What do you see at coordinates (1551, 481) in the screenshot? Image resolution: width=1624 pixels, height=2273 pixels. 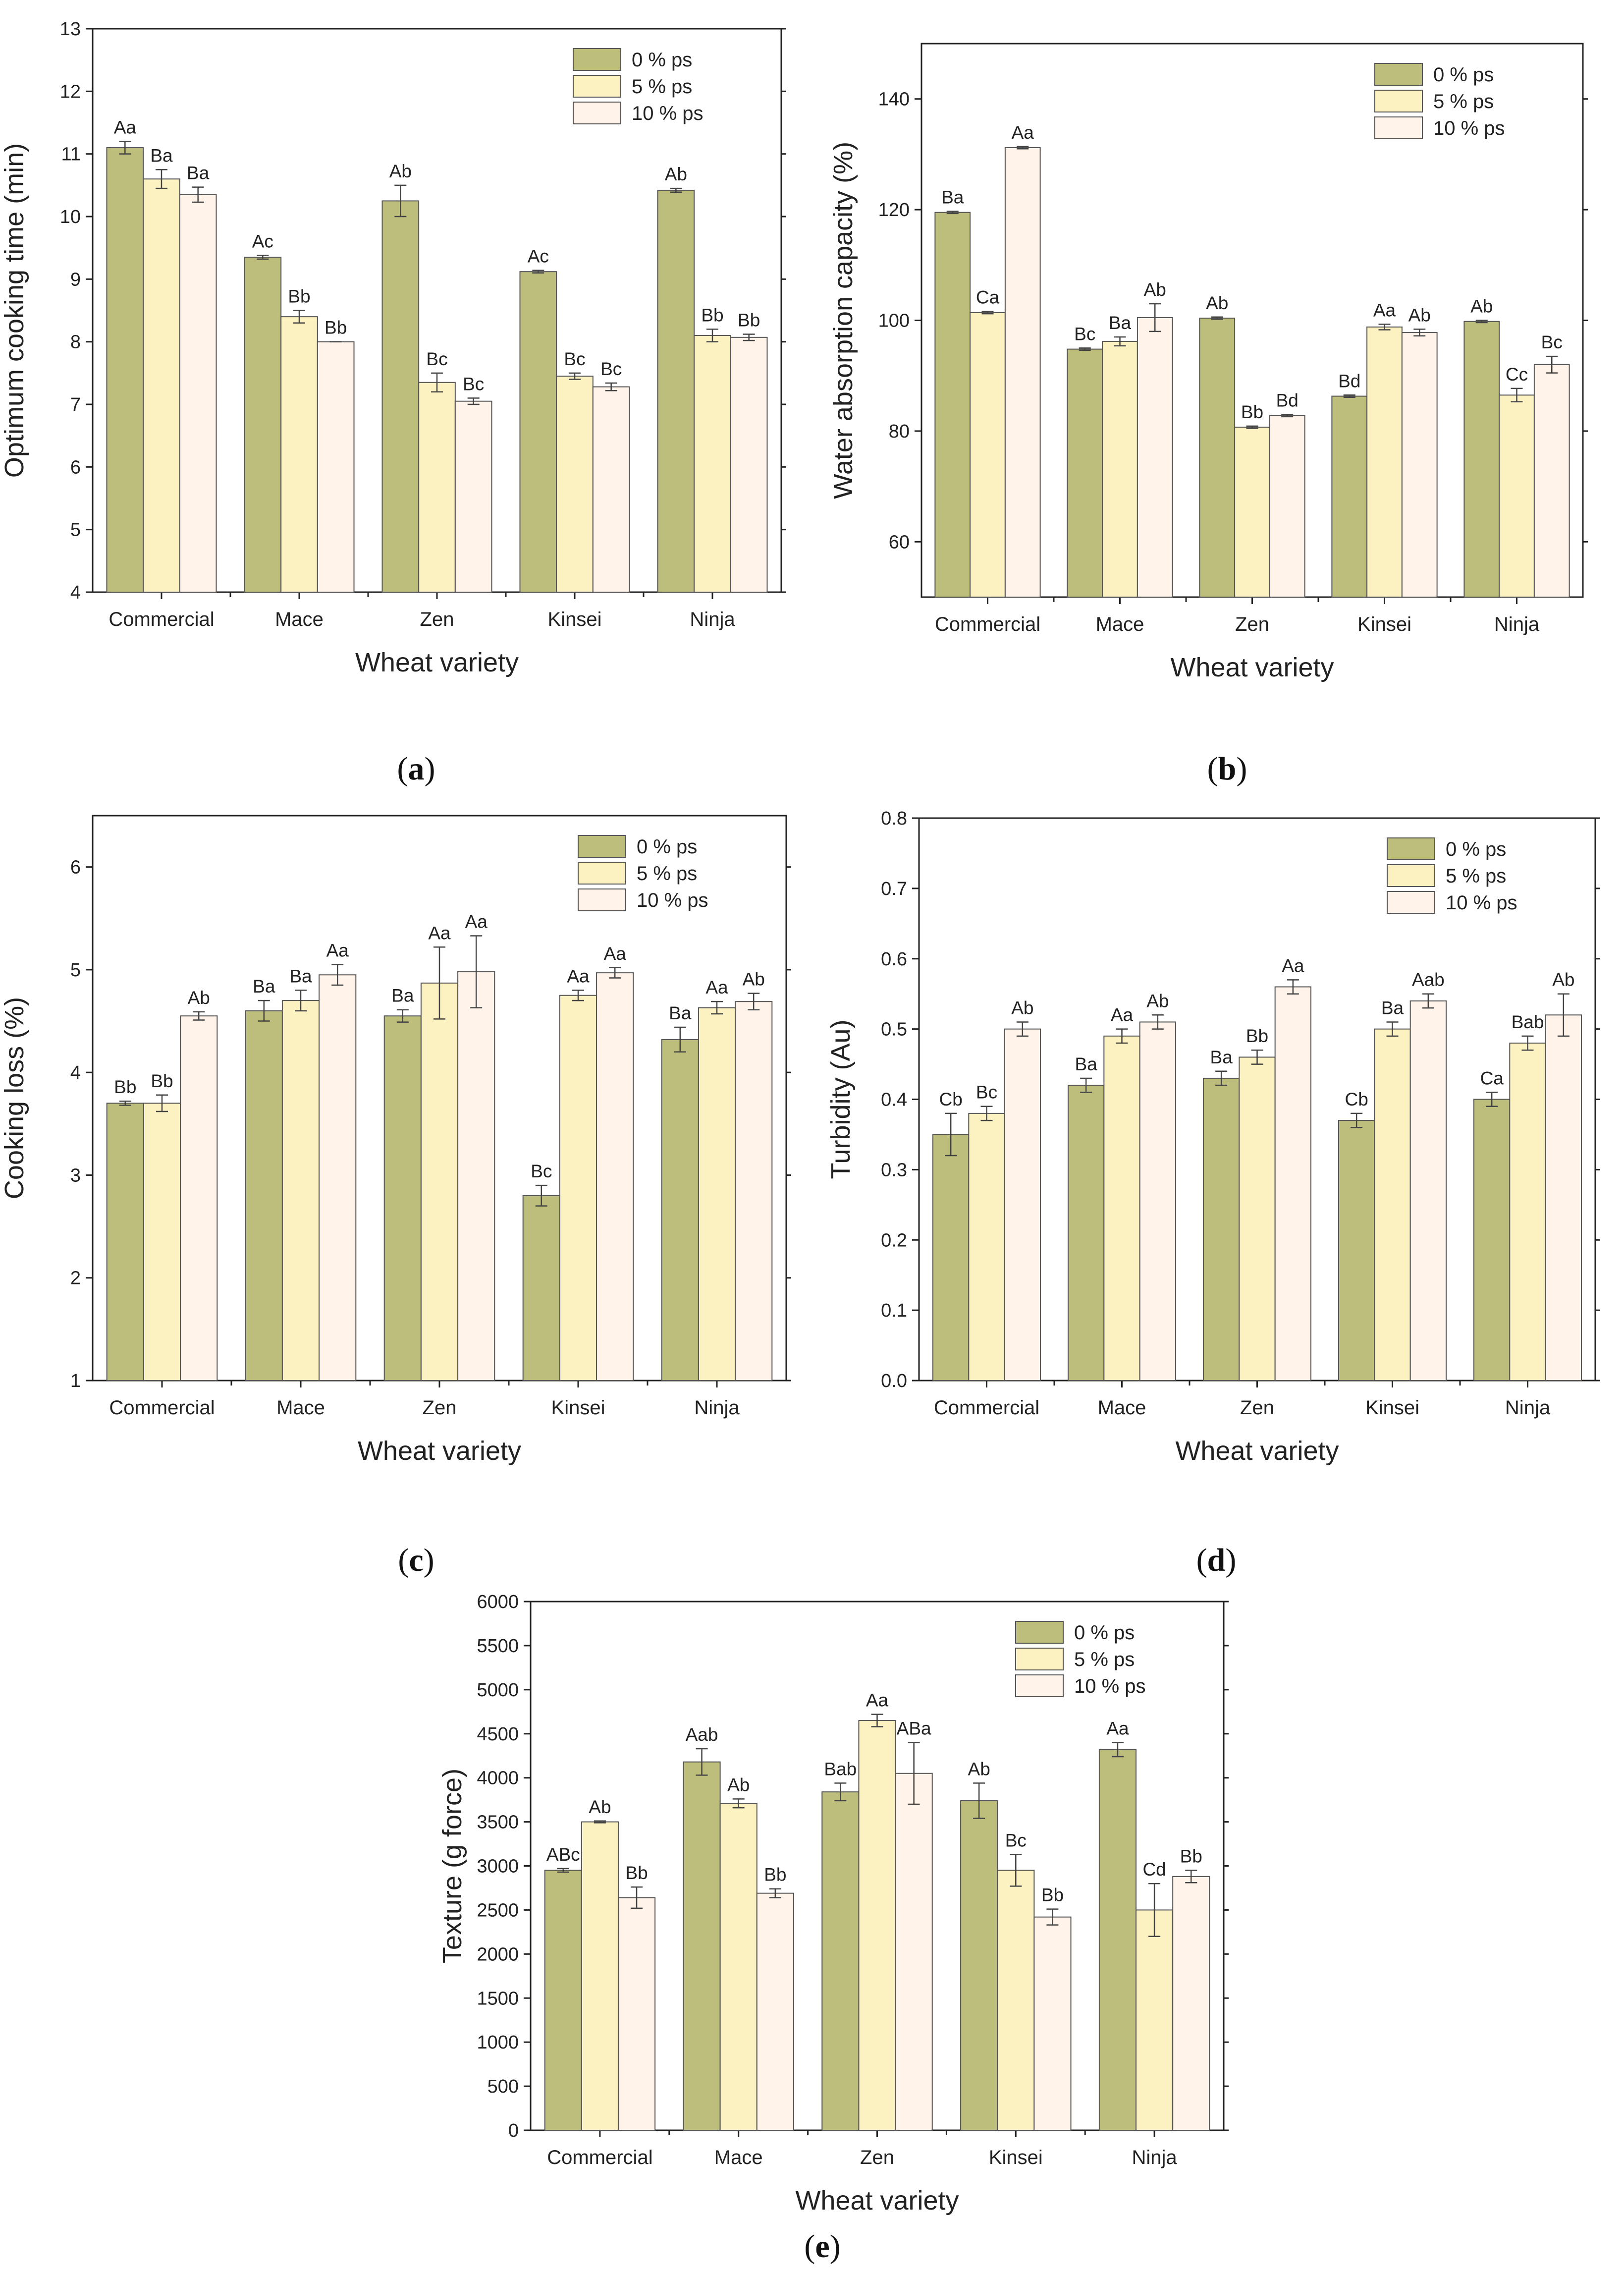 I see `bar-10ps-ninja` at bounding box center [1551, 481].